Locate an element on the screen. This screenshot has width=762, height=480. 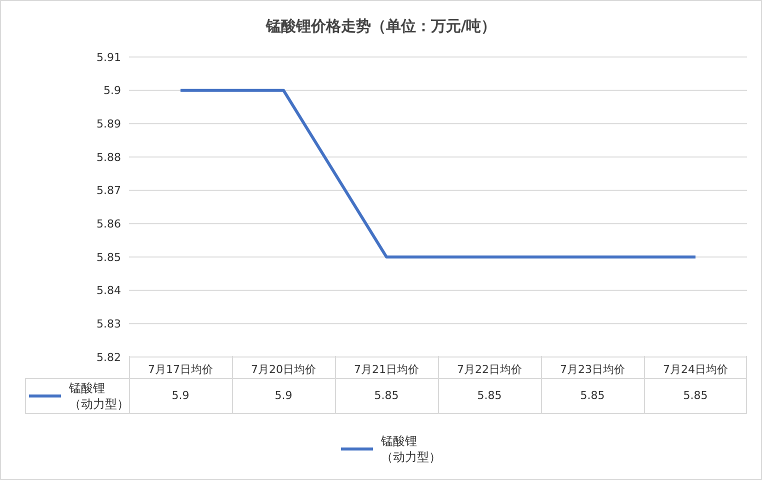
x-tick-label: 7月22日均价 is located at coordinates (489, 369).